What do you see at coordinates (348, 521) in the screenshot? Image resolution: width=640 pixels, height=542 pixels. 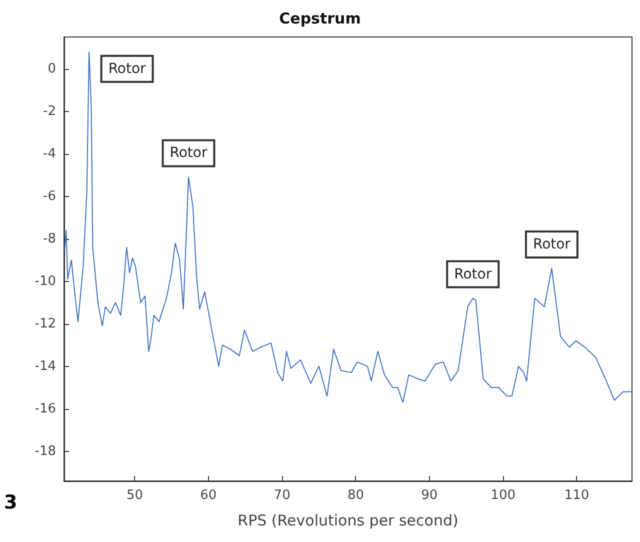 I see `x-axis-title: RPS (Revolutions per second)` at bounding box center [348, 521].